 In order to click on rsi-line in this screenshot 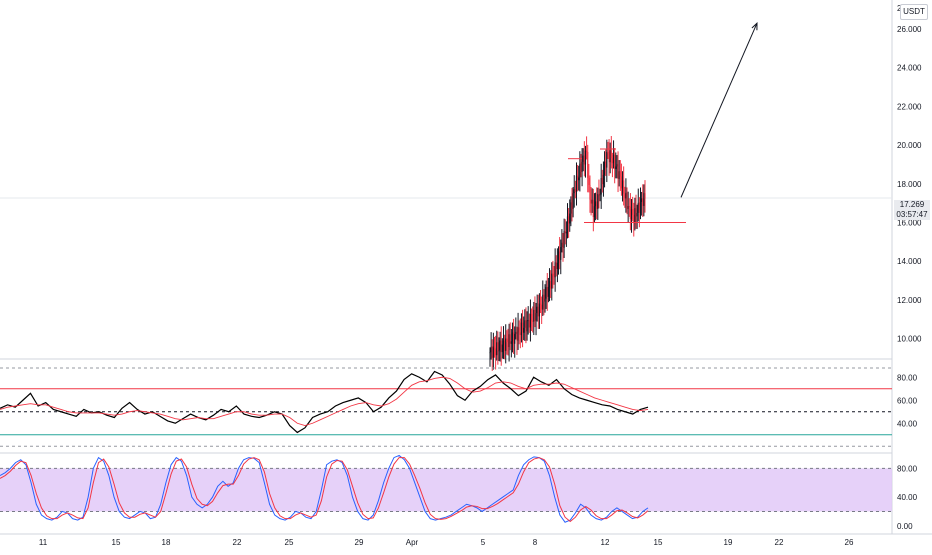, I will do `click(324, 402)`.